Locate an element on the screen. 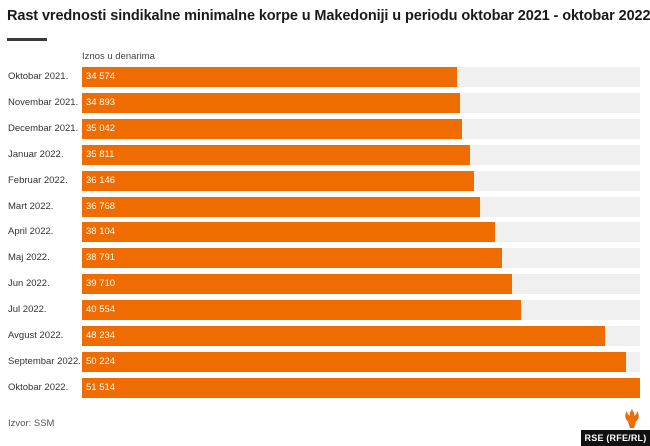 The width and height of the screenshot is (650, 446). bar-track: 40 554 is located at coordinates (361, 310).